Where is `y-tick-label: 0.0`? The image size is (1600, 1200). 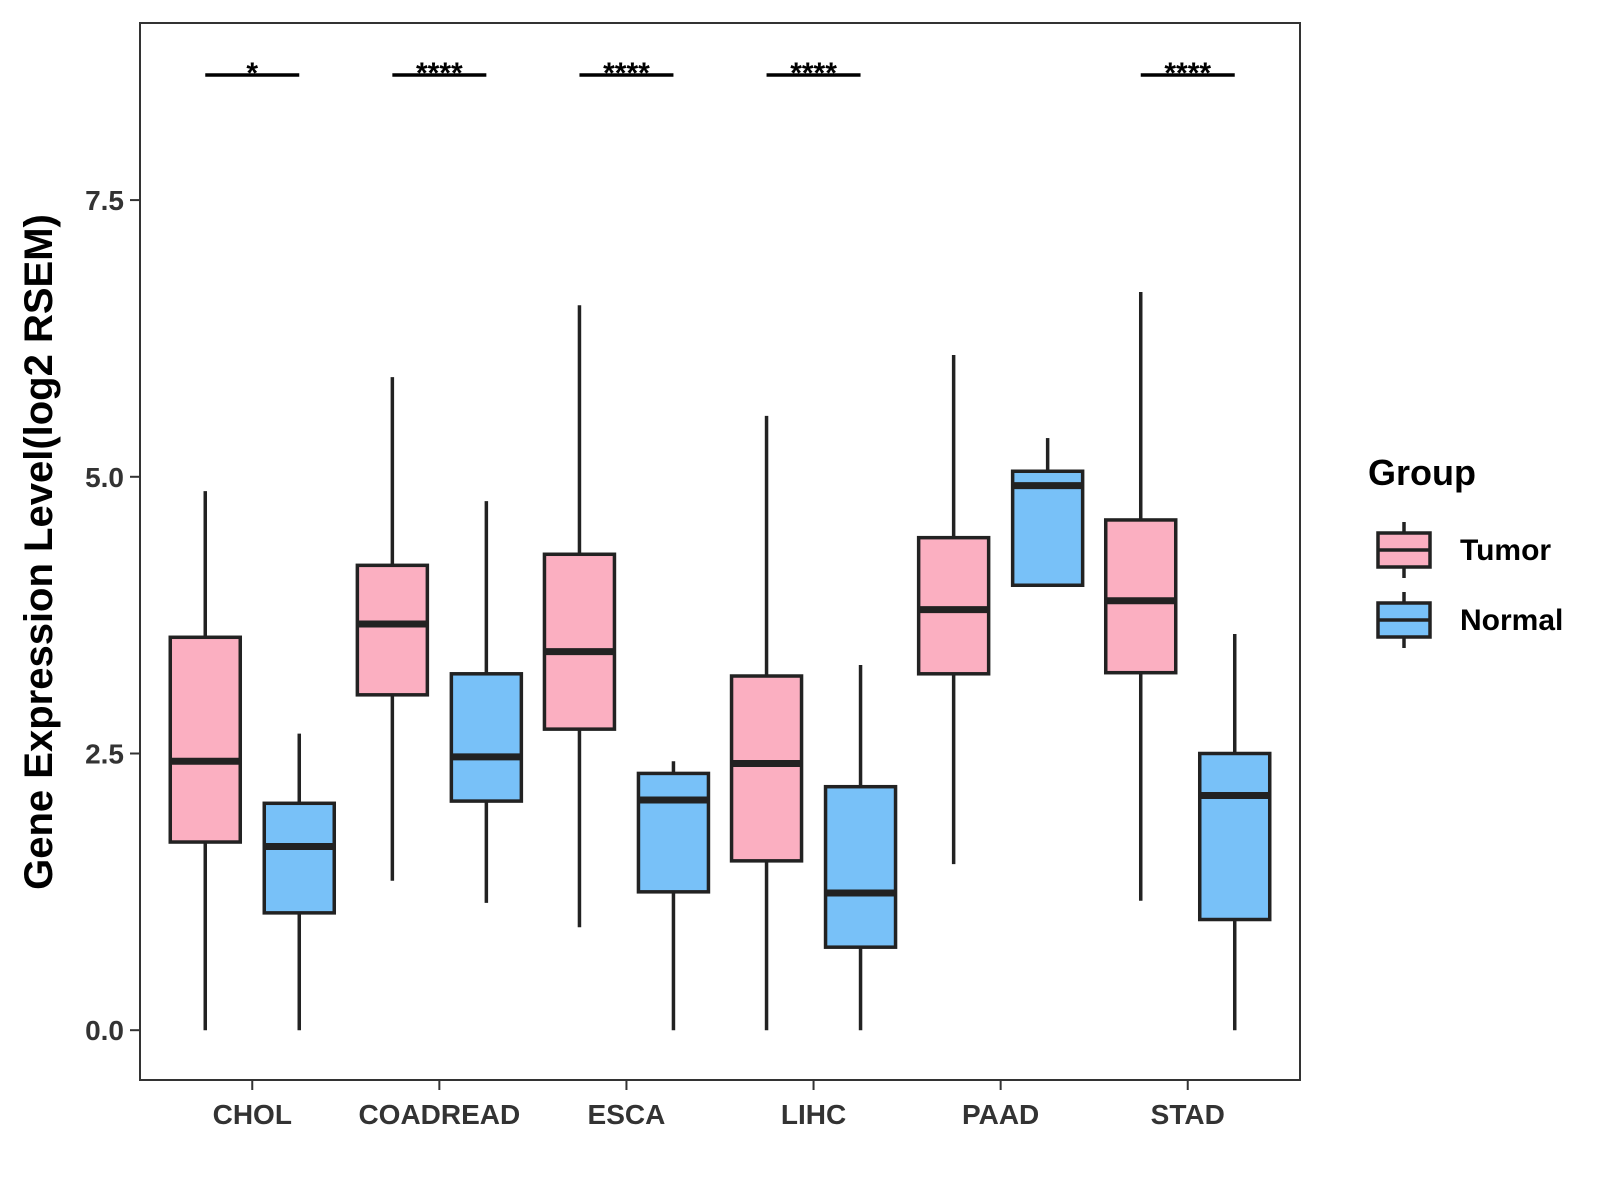 y-tick-label: 0.0 is located at coordinates (104, 1030).